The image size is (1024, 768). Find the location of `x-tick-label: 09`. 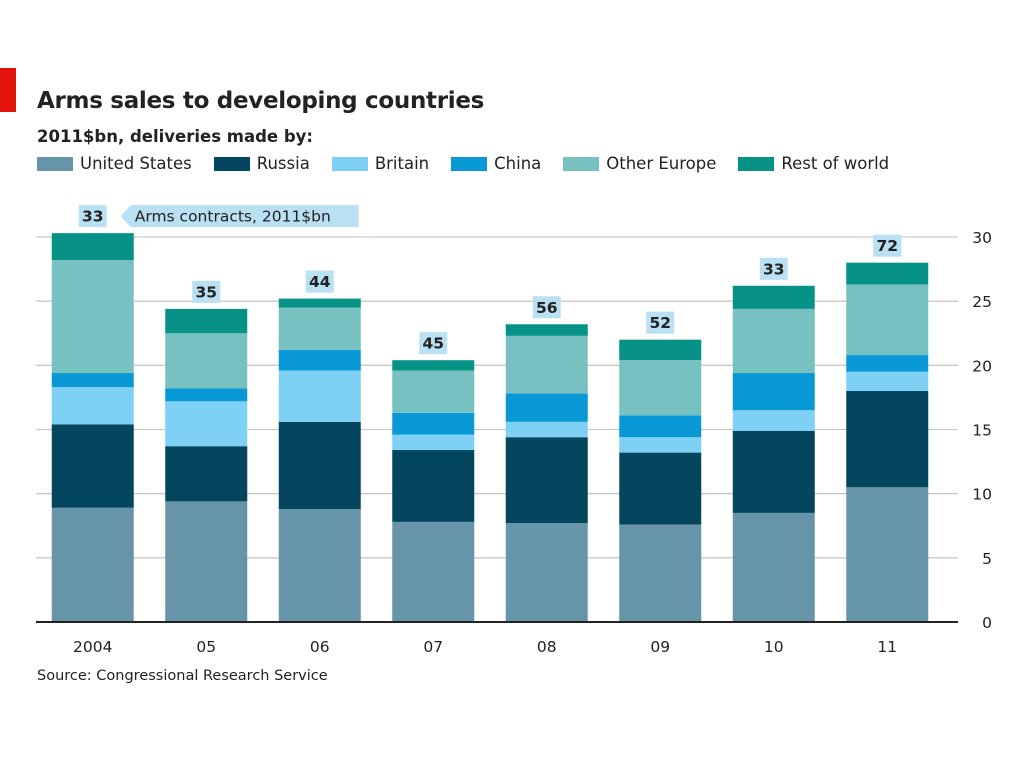

x-tick-label: 09 is located at coordinates (660, 647).